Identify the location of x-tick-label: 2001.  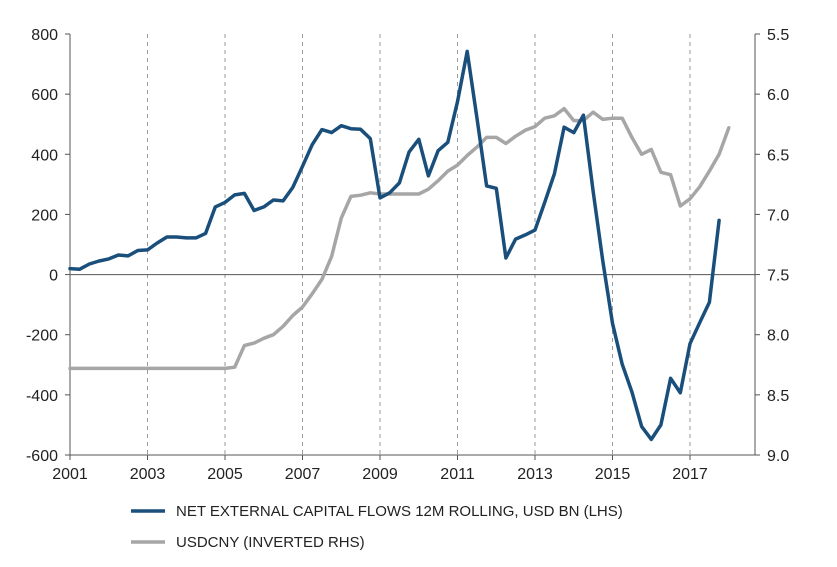
(70, 474).